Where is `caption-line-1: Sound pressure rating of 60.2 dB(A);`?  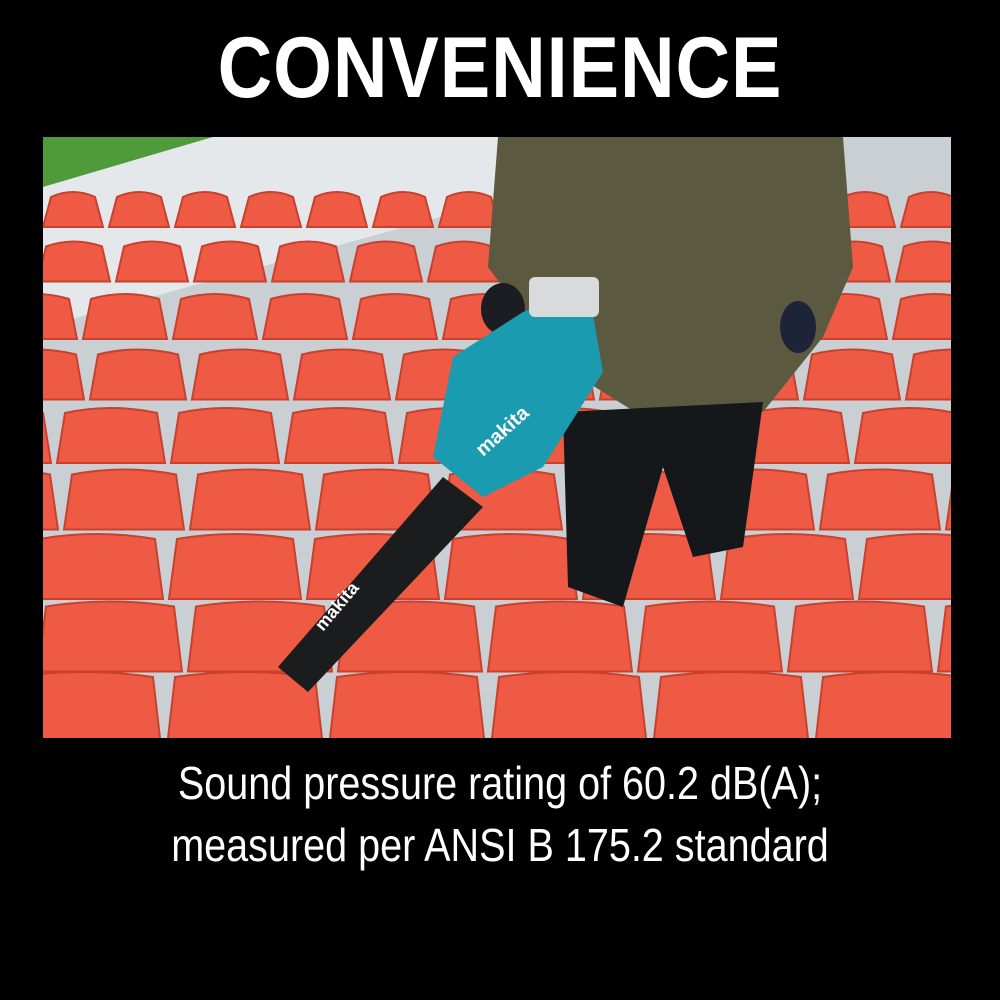 caption-line-1: Sound pressure rating of 60.2 dB(A); is located at coordinates (500, 783).